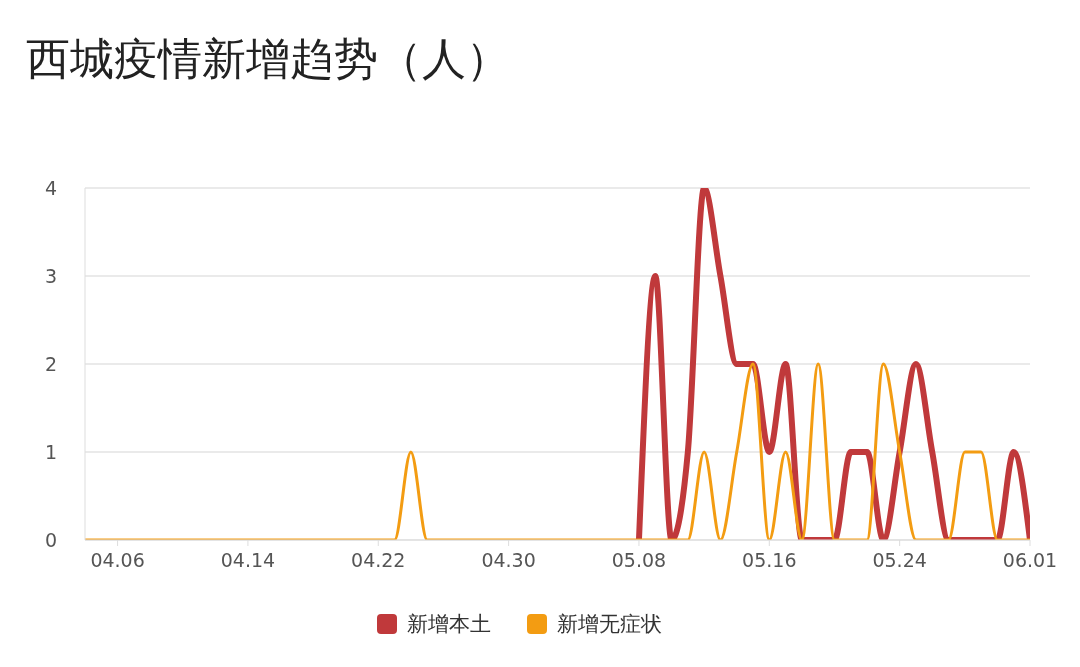  Describe the element at coordinates (639, 560) in the screenshot. I see `x-tick-label: 05.08` at that location.